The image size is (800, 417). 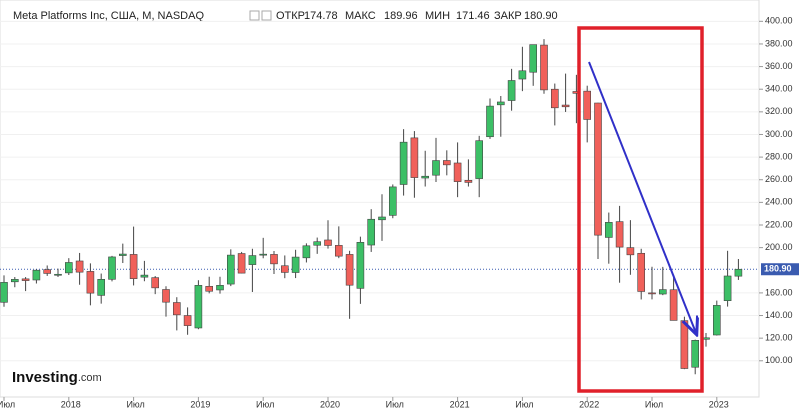 I want to click on y-tick-label: 140.00, so click(x=779, y=315).